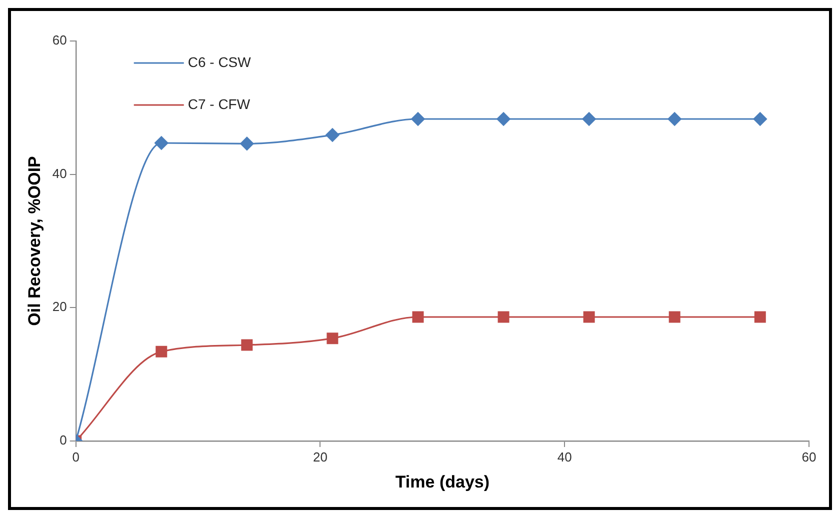  I want to click on legend-label: C7 - CFW, so click(219, 104).